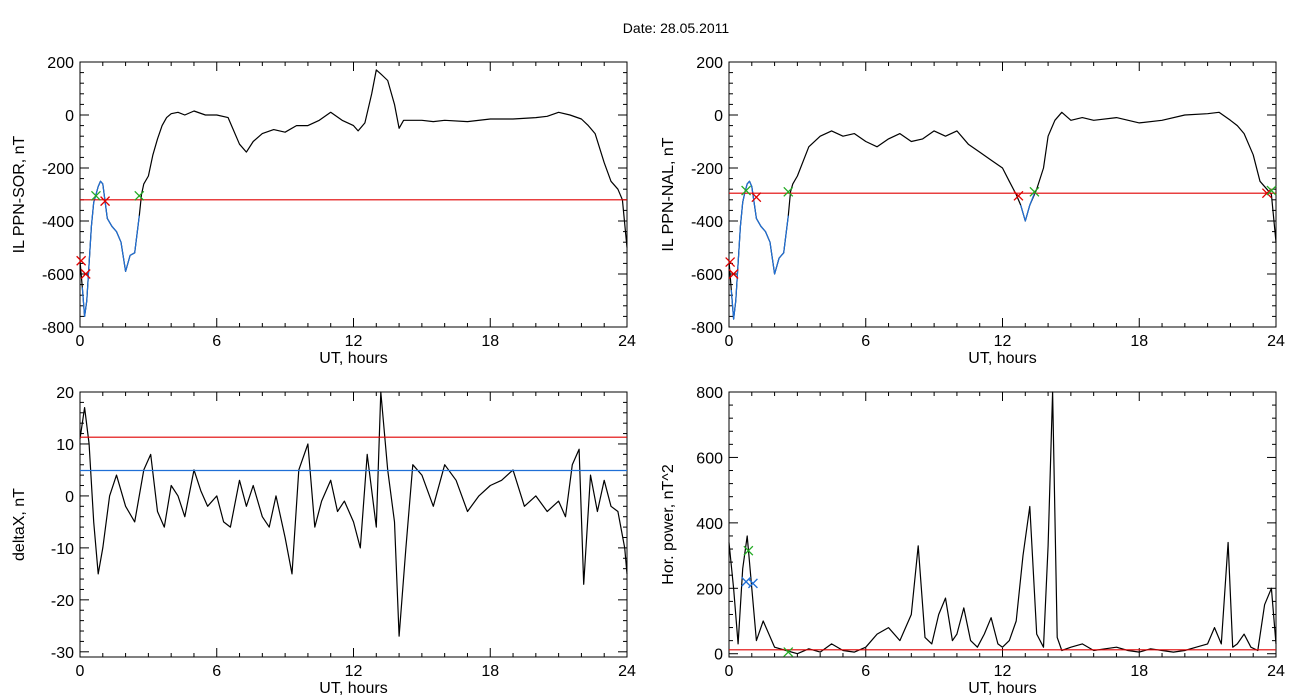  I want to click on y-tick-label: -10, so click(62, 549).